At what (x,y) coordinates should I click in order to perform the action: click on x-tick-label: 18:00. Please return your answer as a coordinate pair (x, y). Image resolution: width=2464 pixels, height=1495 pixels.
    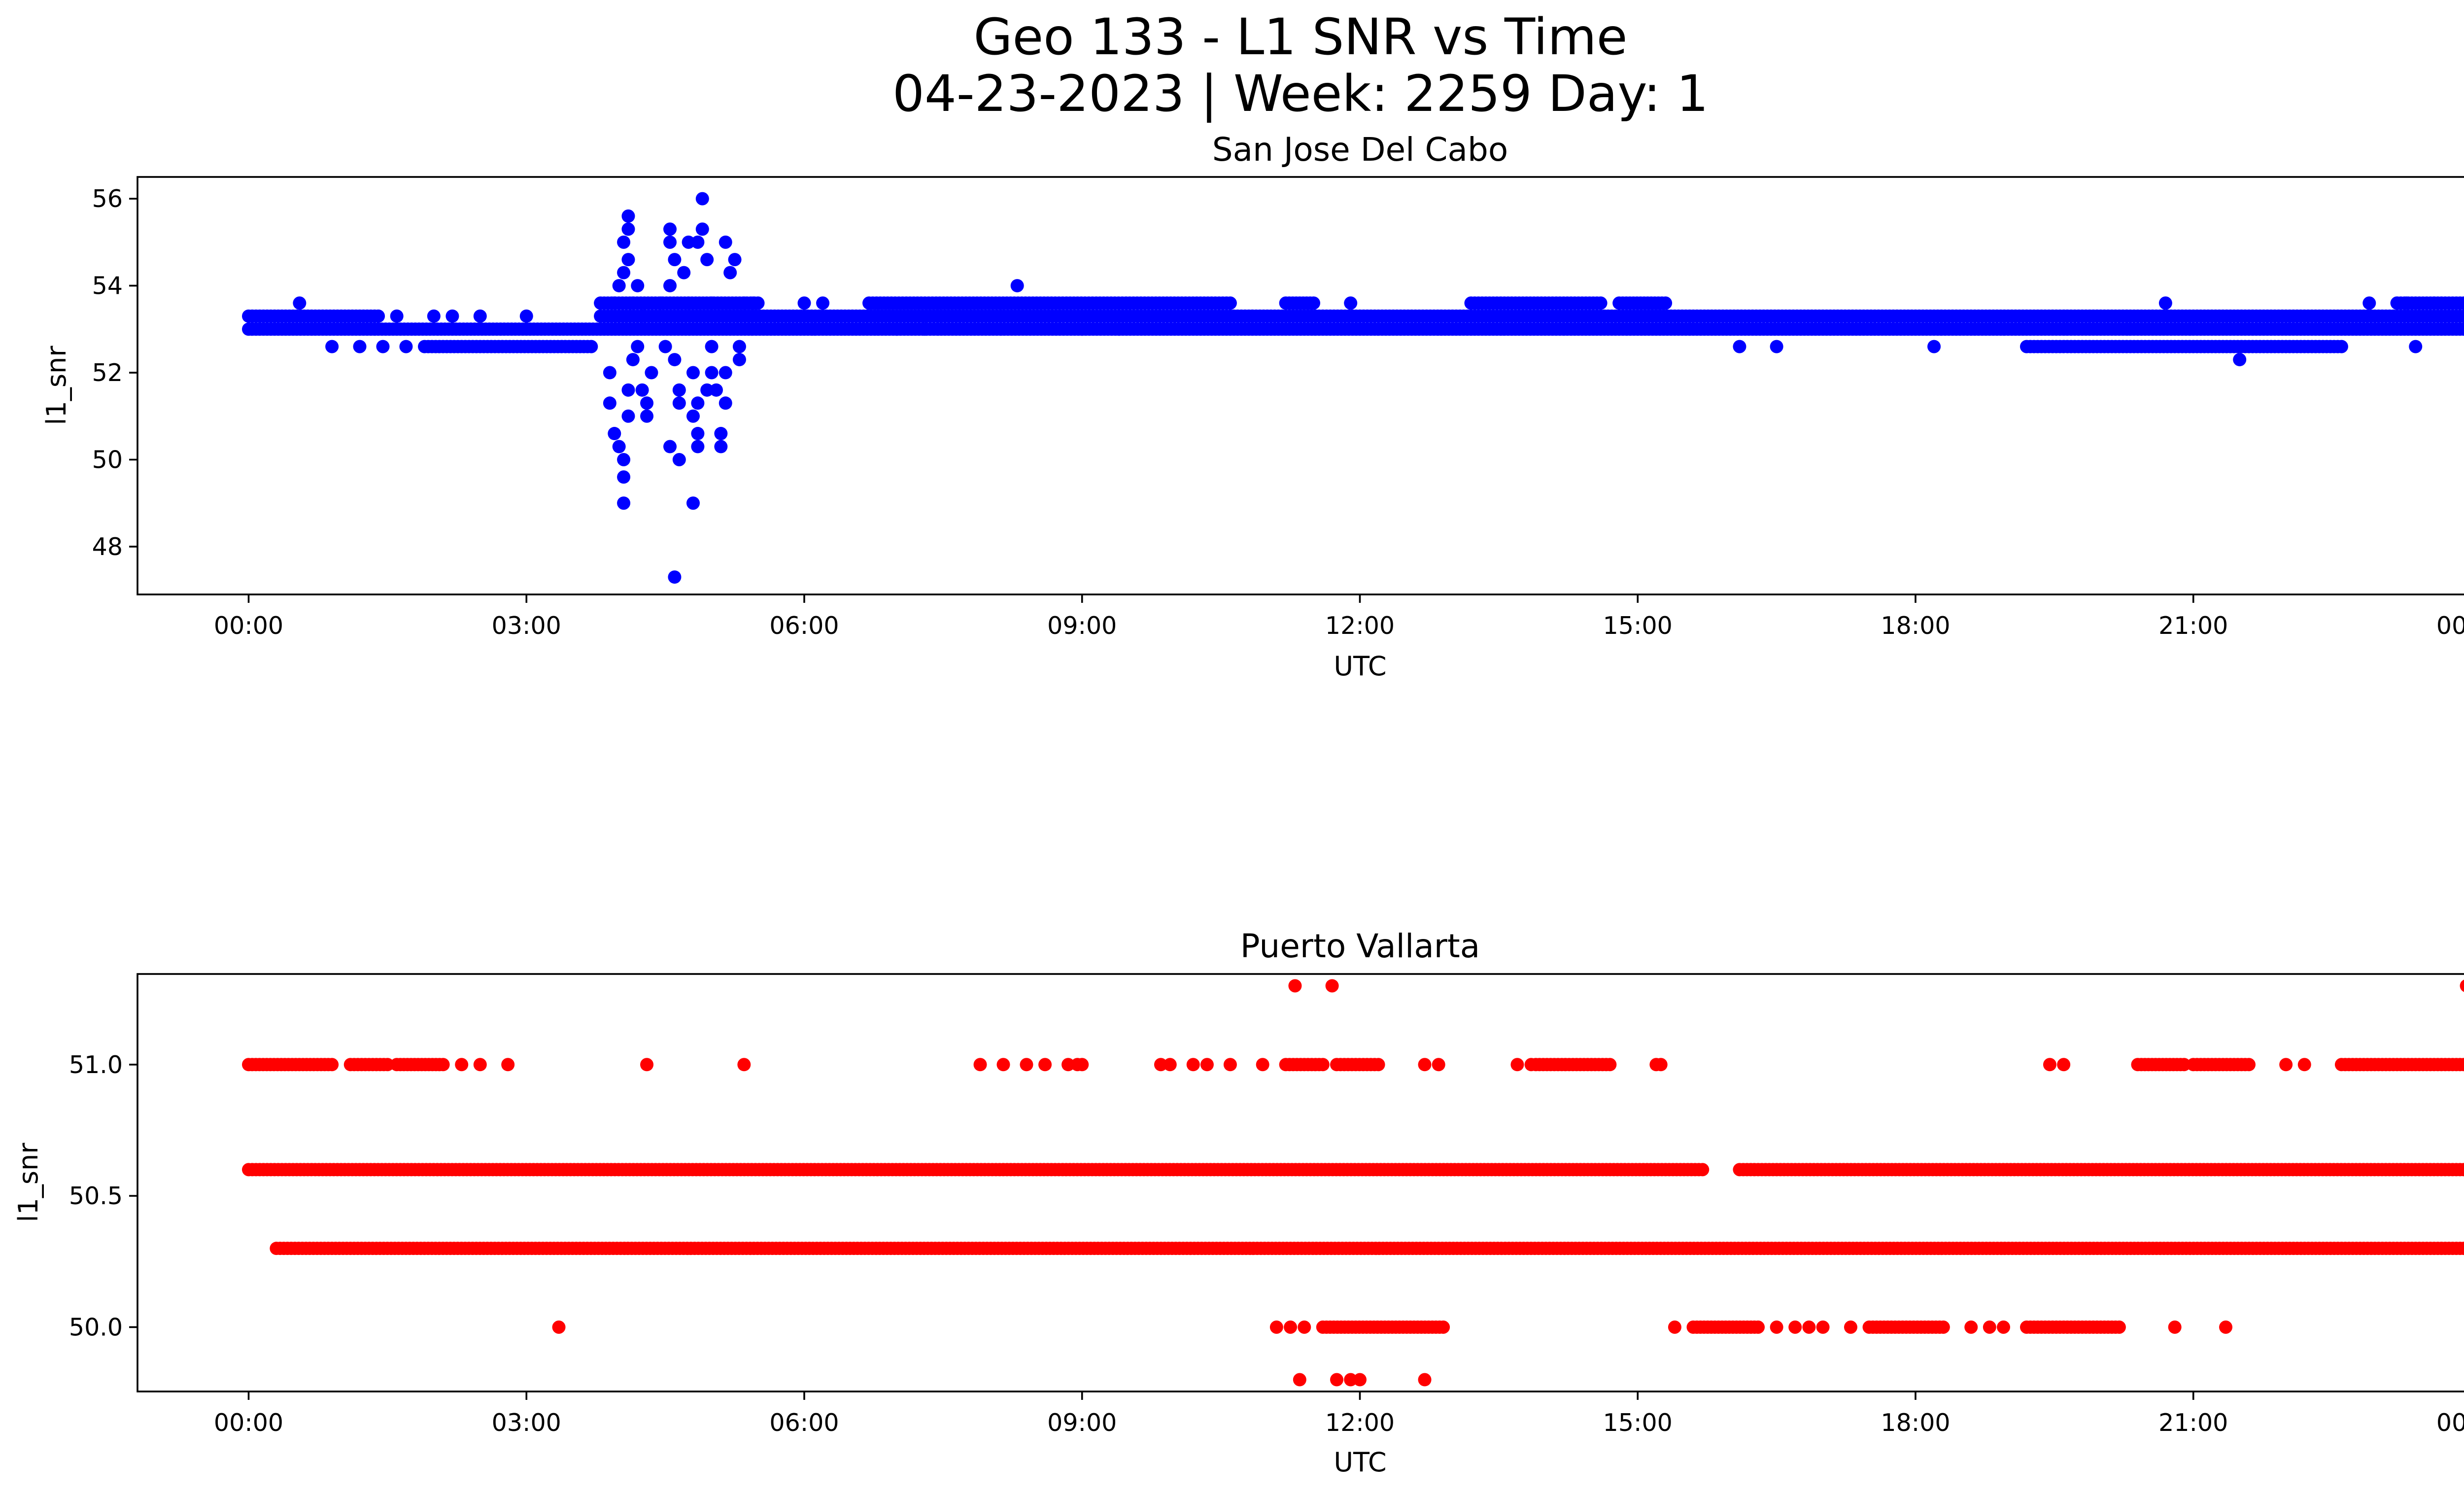
    Looking at the image, I should click on (1915, 626).